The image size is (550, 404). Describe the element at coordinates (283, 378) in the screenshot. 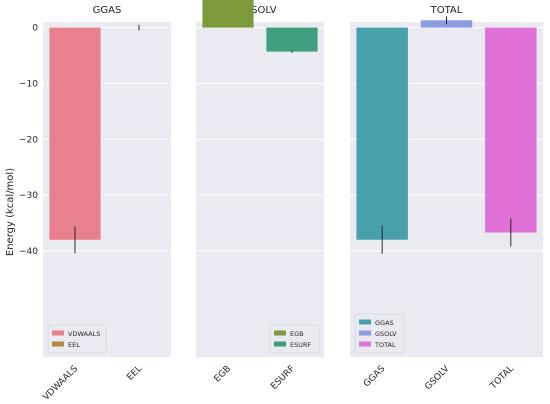

I see `x-tick-label: ESURF` at that location.